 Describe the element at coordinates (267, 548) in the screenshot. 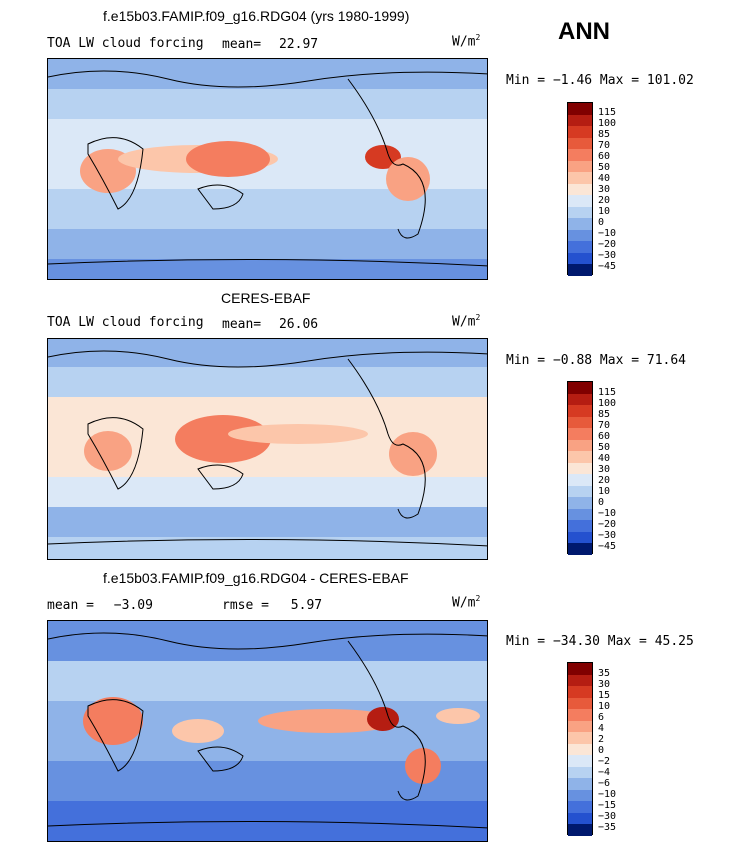

I see `panel2-band-antarctic` at that location.